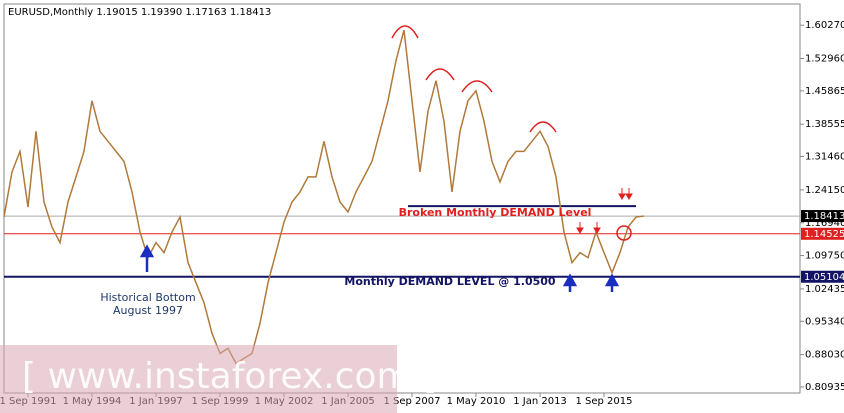 The width and height of the screenshot is (844, 413). Describe the element at coordinates (148, 310) in the screenshot. I see `annotation: August 1997` at that location.